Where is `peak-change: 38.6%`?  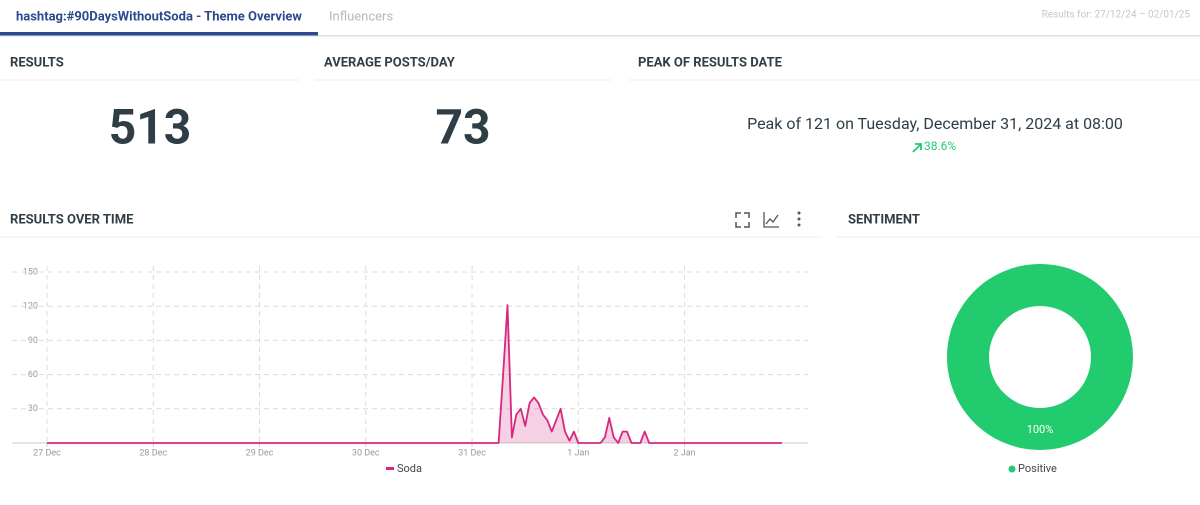
peak-change: 38.6% is located at coordinates (940, 146).